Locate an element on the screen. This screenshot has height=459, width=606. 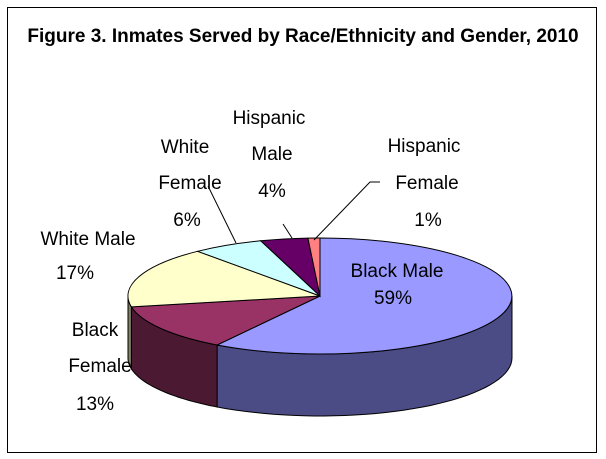
data-label-black-female-line1: Black is located at coordinates (95, 330).